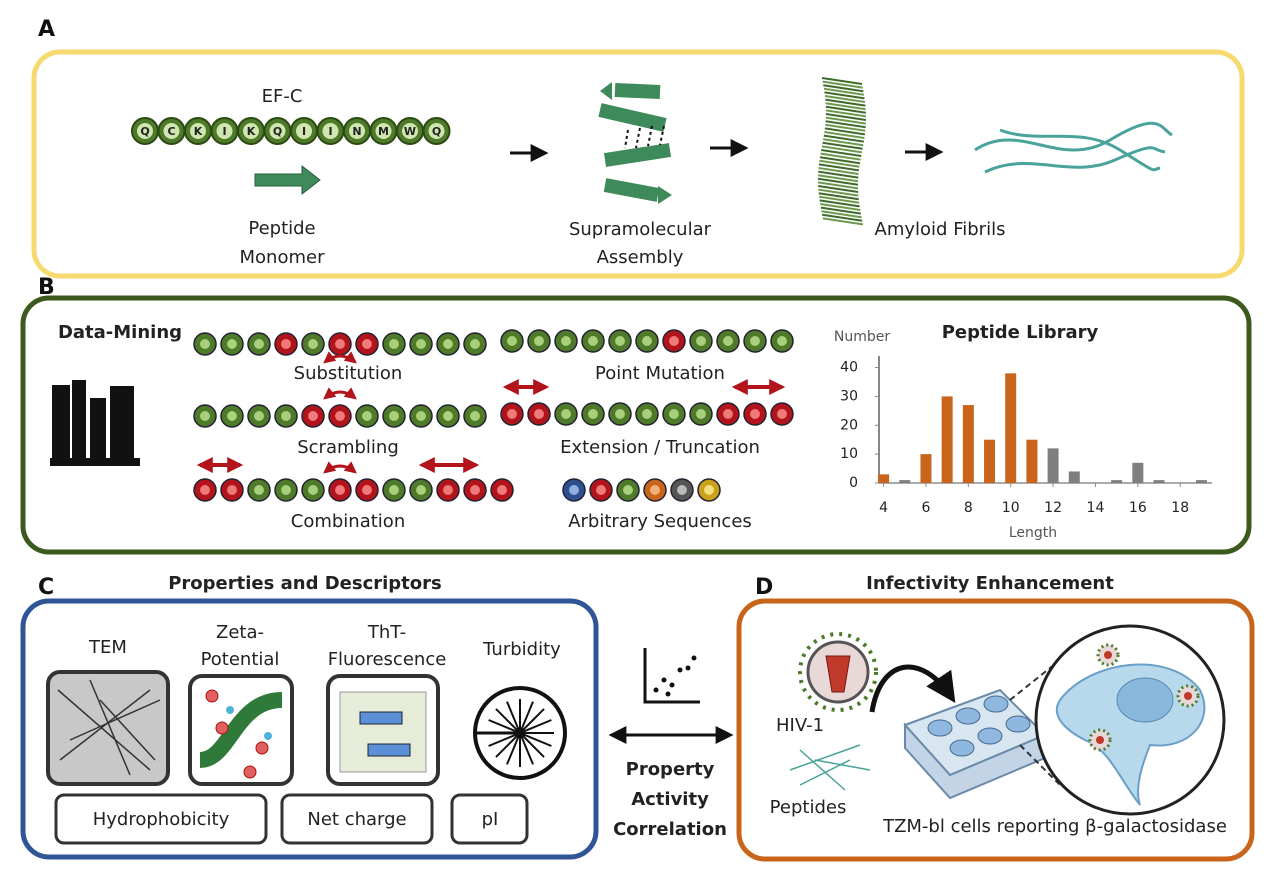 This screenshot has width=1280, height=870. I want to click on measure-label: Turbidity, so click(521, 649).